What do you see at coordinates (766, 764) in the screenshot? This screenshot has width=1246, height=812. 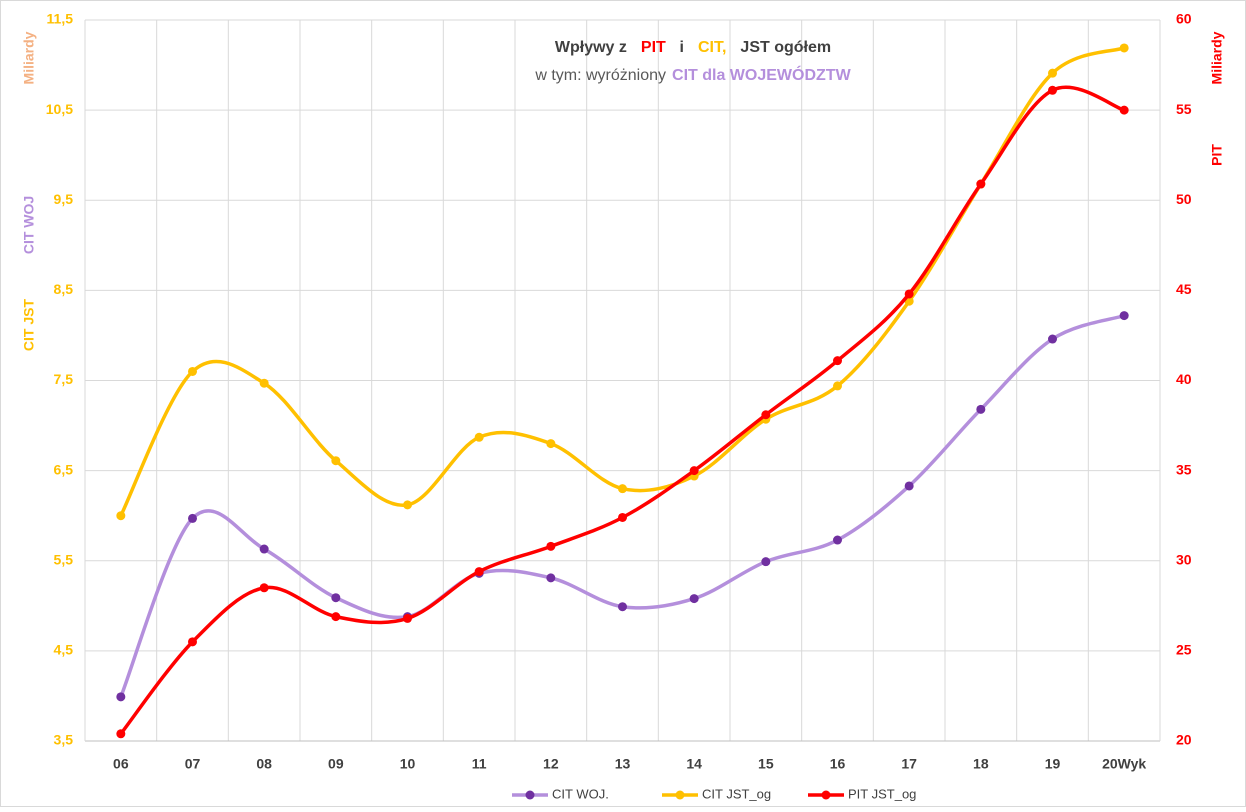 I see `x-tick-label: 15` at bounding box center [766, 764].